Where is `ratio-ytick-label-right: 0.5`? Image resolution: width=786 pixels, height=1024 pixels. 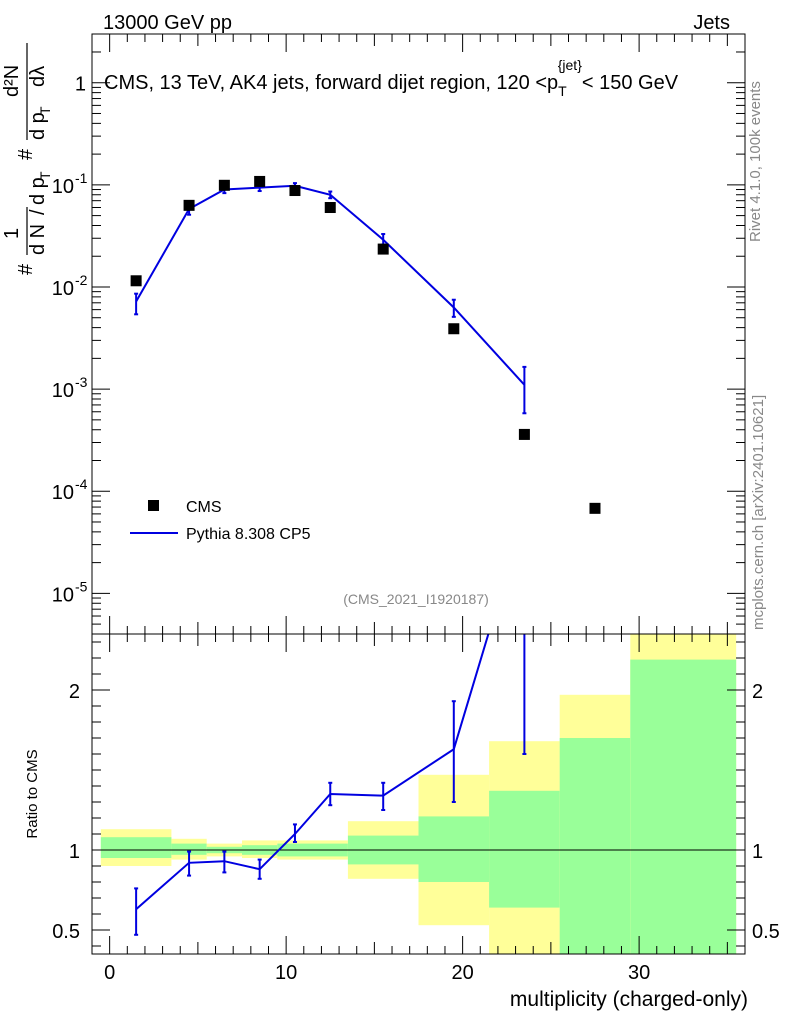
ratio-ytick-label-right: 0.5 is located at coordinates (766, 932).